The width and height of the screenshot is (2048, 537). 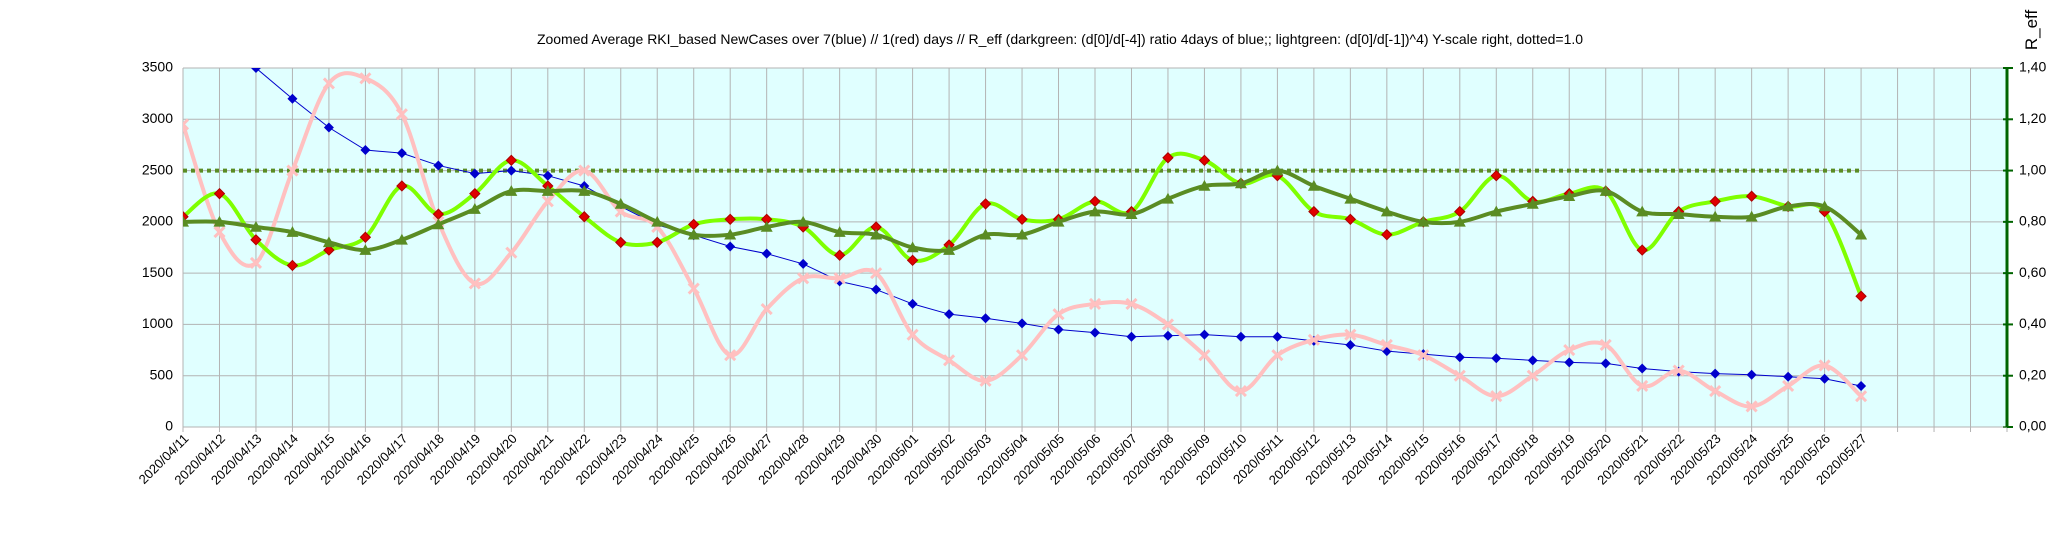 I want to click on y-tick-label: 2000, so click(x=157, y=221).